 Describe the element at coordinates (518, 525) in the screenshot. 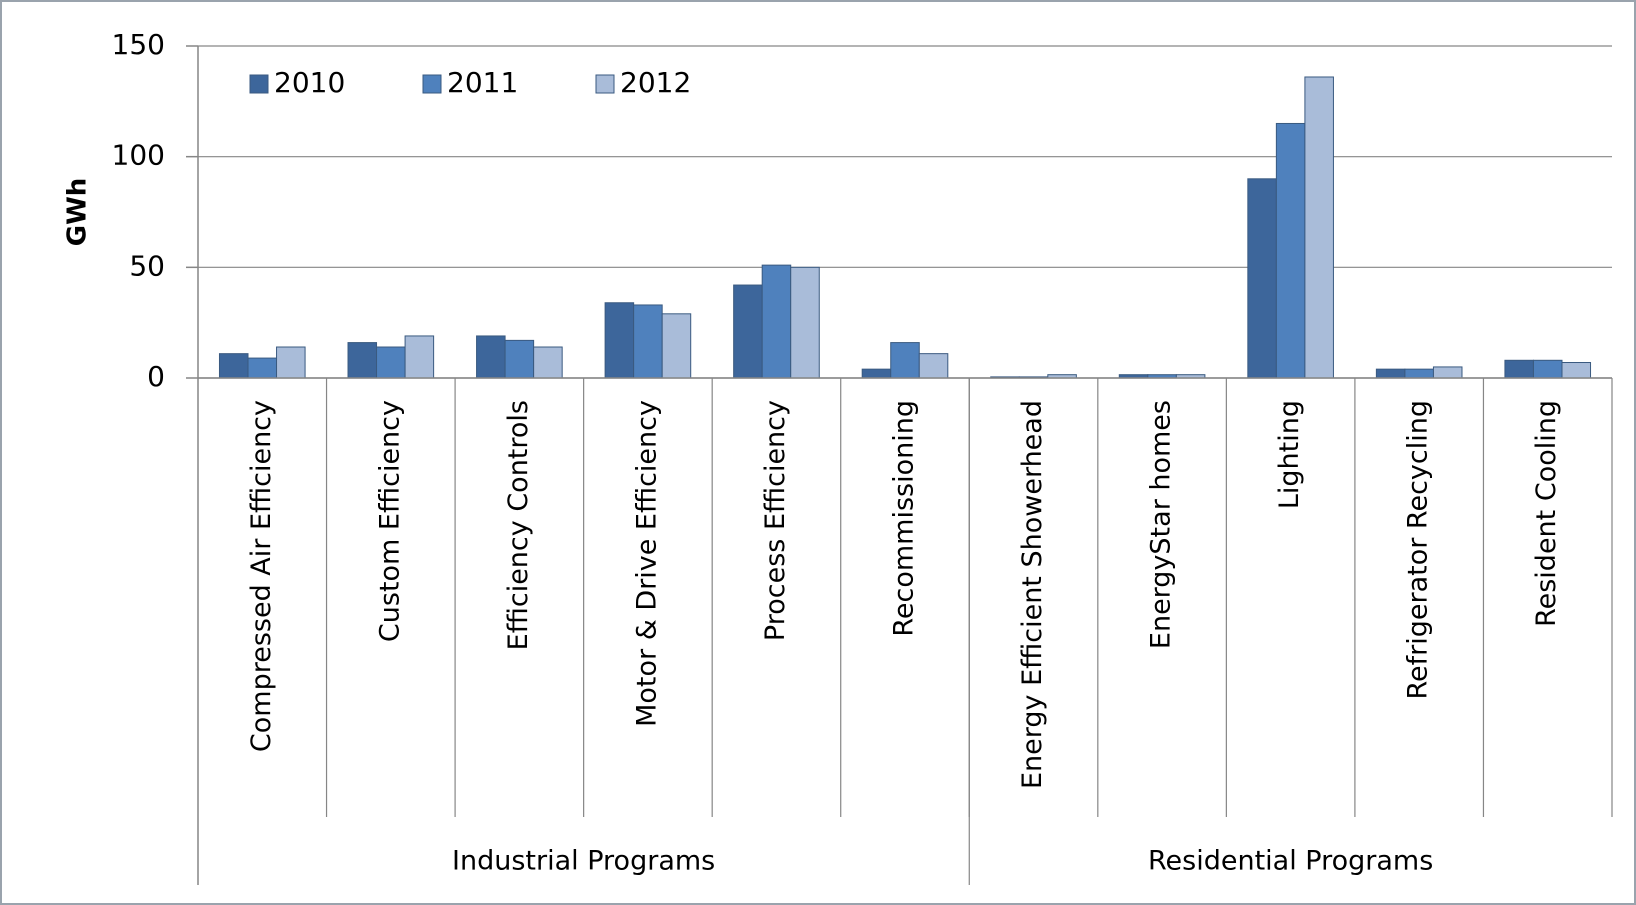

I see `x-tick-label: Efficiency Controls` at that location.